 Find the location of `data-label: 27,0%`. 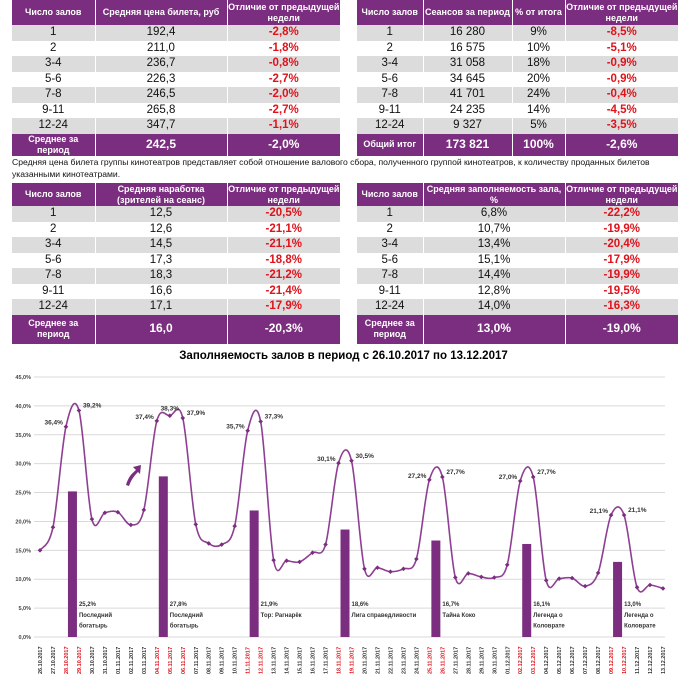

data-label: 27,0% is located at coordinates (508, 477).